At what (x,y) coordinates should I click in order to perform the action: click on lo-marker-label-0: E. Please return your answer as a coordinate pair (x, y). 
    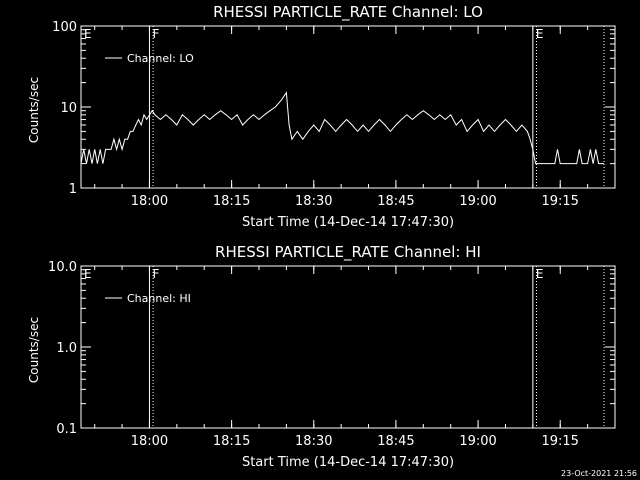
    Looking at the image, I should click on (88, 34).